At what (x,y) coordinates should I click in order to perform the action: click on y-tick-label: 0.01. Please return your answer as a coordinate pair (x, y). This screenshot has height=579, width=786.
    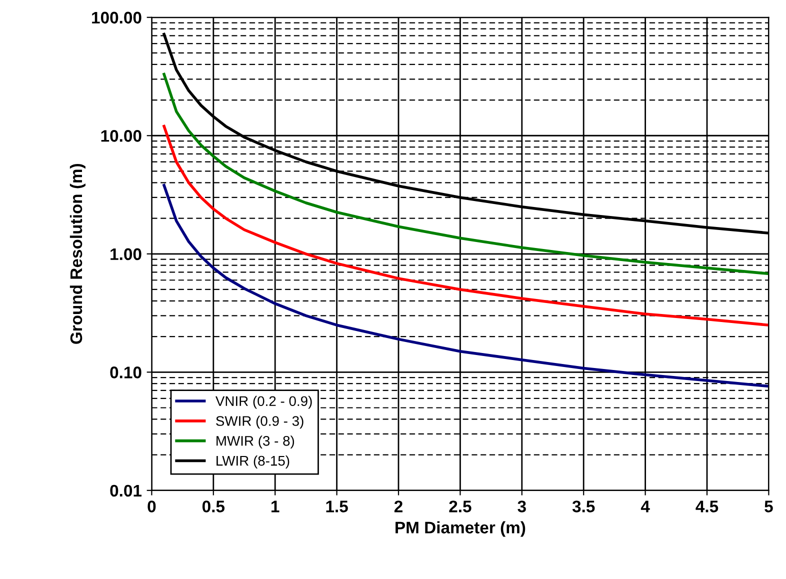
    Looking at the image, I should click on (126, 490).